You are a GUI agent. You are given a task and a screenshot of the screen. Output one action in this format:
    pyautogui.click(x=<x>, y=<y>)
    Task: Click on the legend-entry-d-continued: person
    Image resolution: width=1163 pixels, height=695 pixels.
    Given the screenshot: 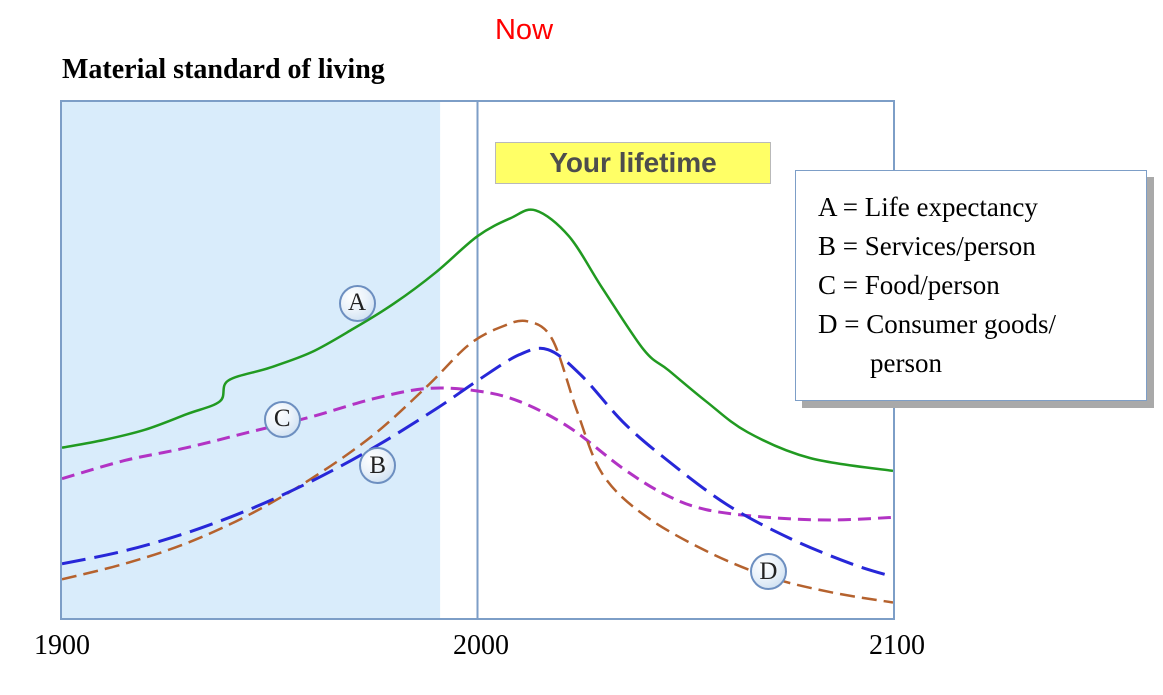 What is the action you would take?
    pyautogui.click(x=906, y=363)
    